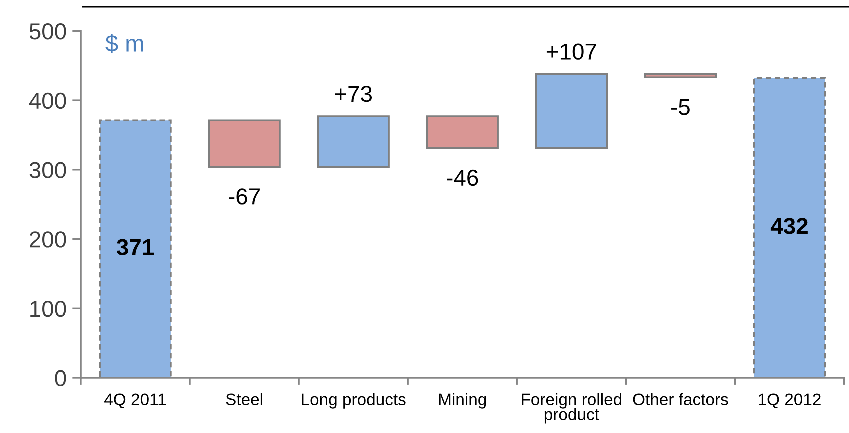 The height and width of the screenshot is (433, 849). I want to click on y-tick-label: 500, so click(48, 31).